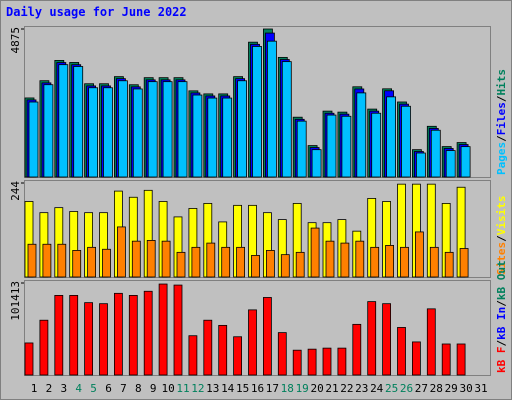 The image size is (512, 400). I want to click on x-tick-label: 27, so click(421, 388).